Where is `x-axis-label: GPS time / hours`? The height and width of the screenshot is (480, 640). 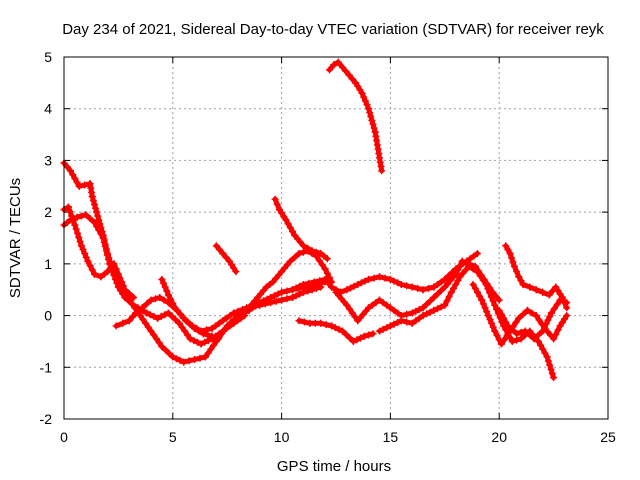
x-axis-label: GPS time / hours is located at coordinates (334, 466).